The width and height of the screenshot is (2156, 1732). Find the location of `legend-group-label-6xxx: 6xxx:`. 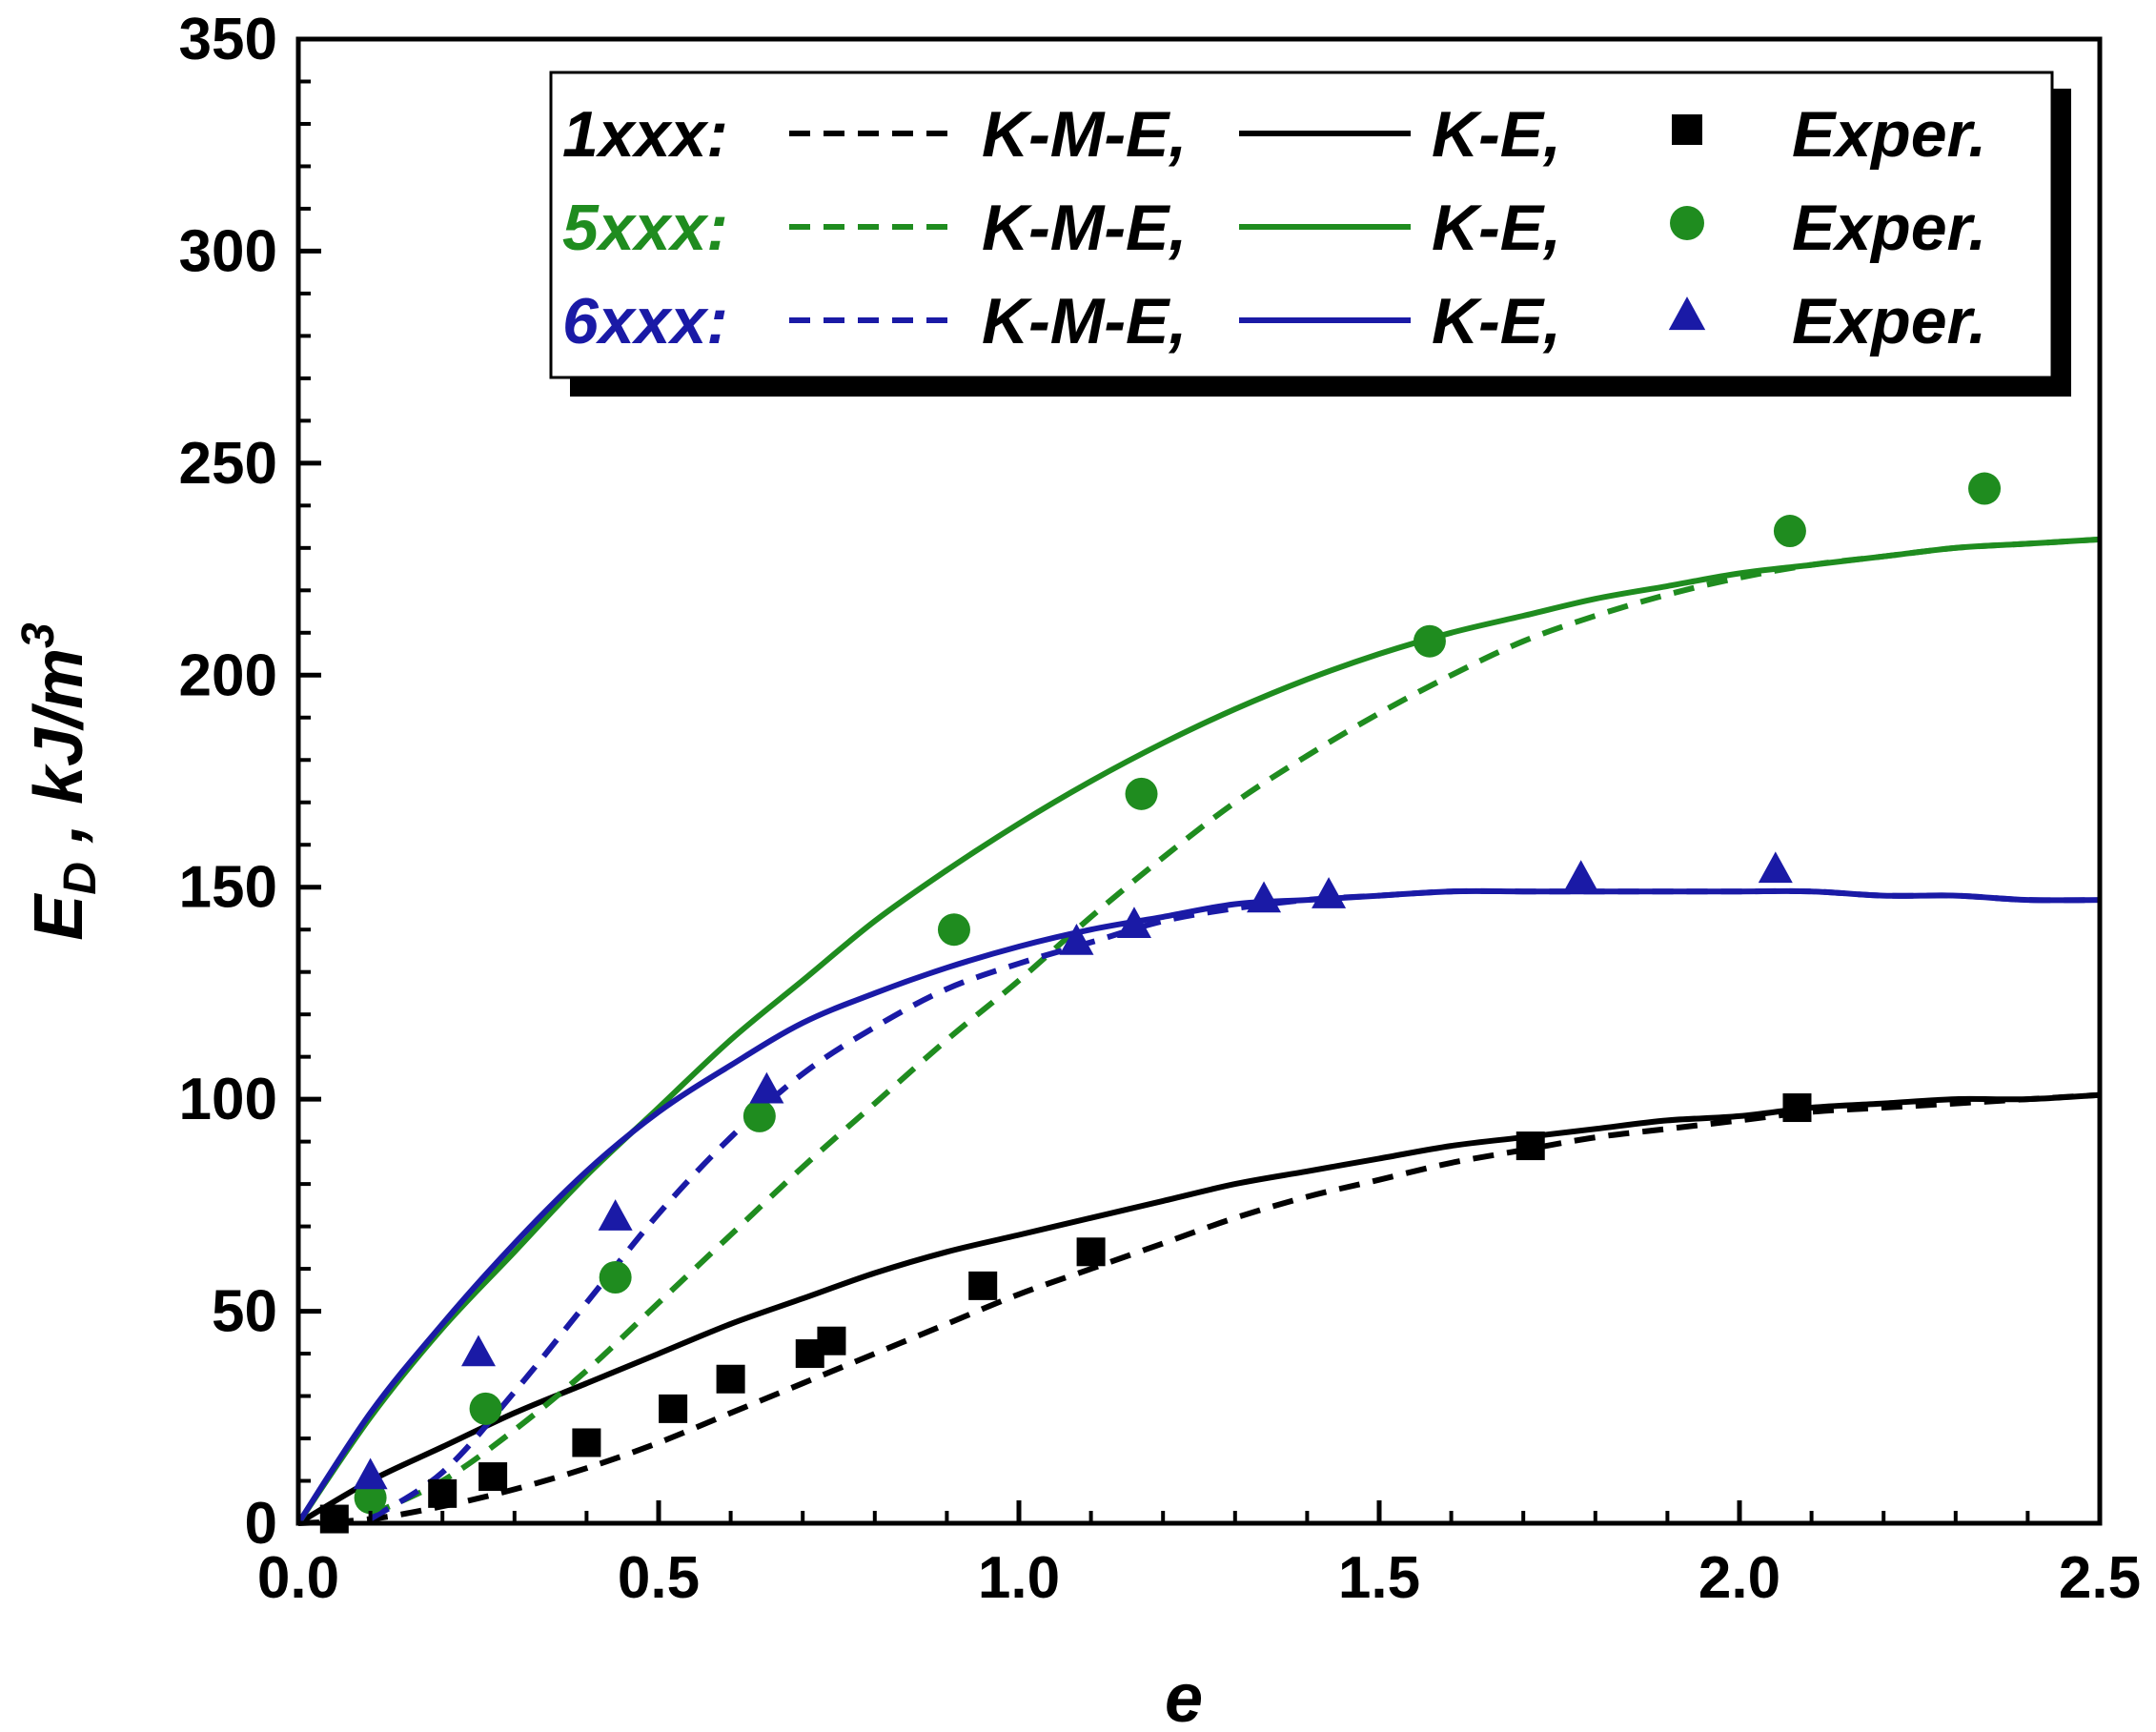

legend-group-label-6xxx: 6xxx: is located at coordinates (645, 321).